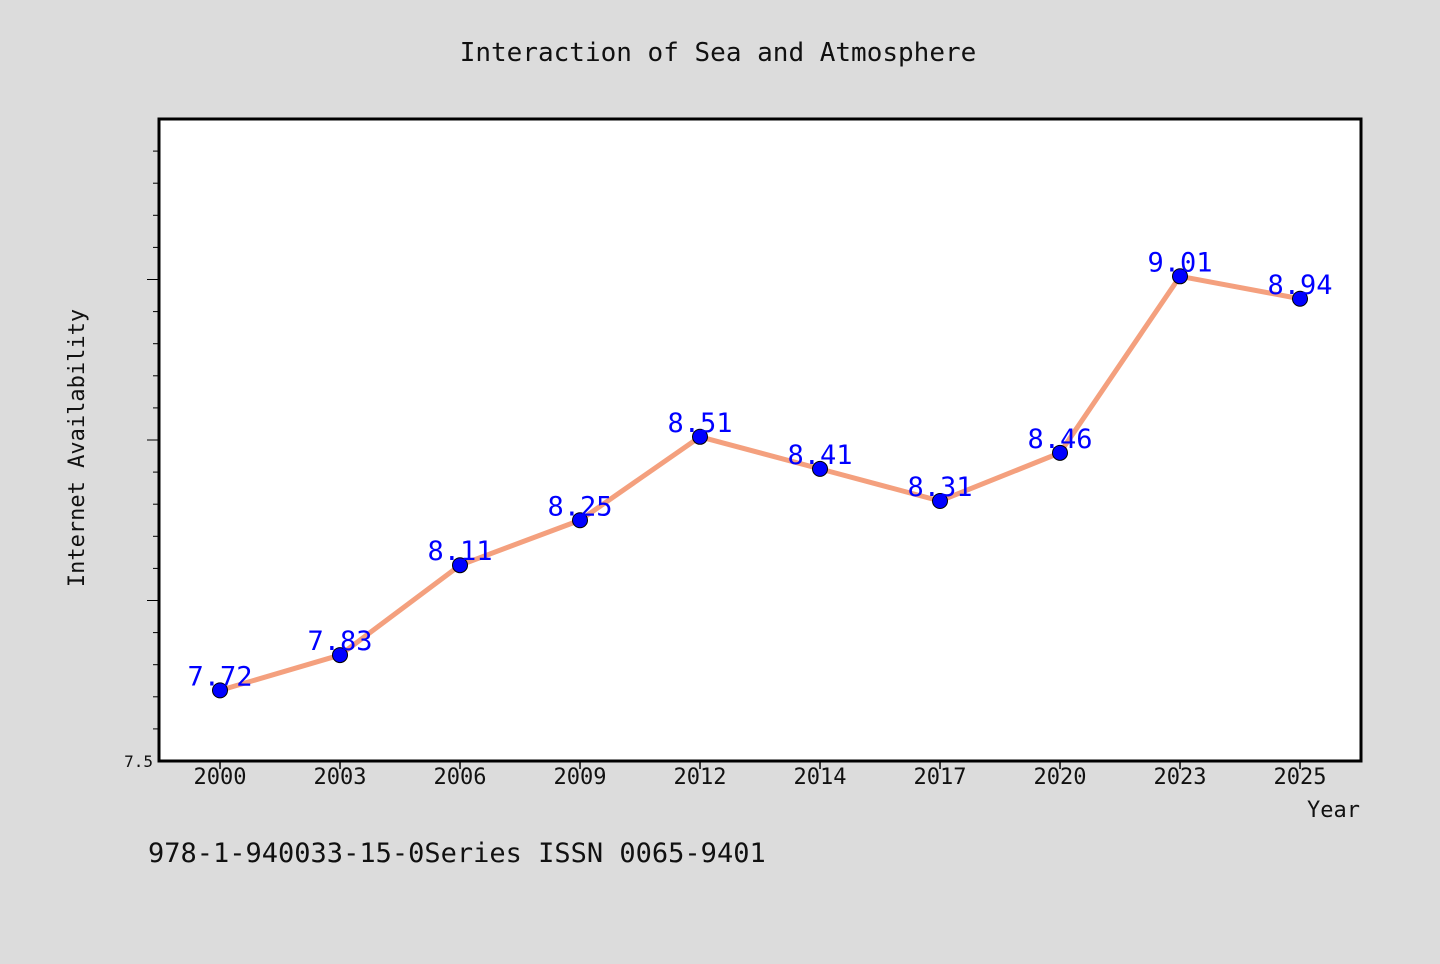 Image resolution: width=1440 pixels, height=964 pixels. Describe the element at coordinates (820, 777) in the screenshot. I see `x-tick-label: 2014` at that location.